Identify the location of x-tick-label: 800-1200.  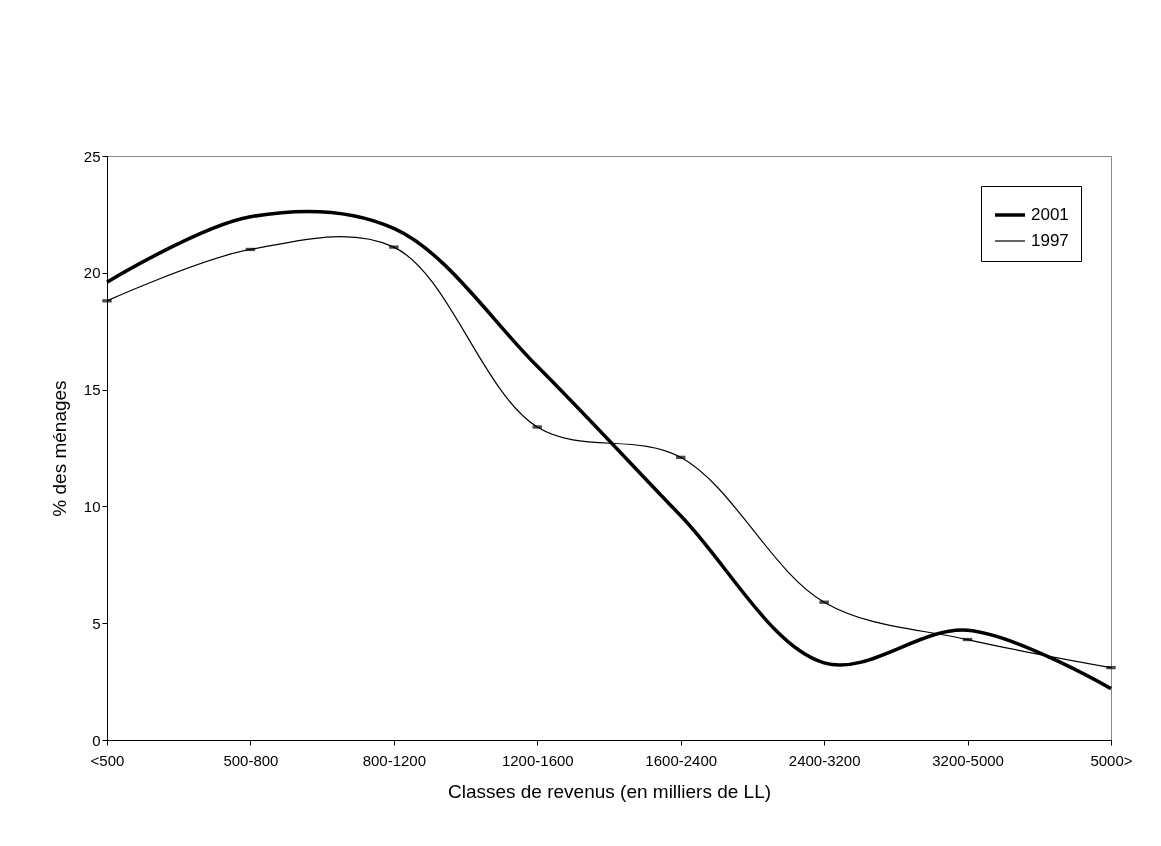
(394, 760).